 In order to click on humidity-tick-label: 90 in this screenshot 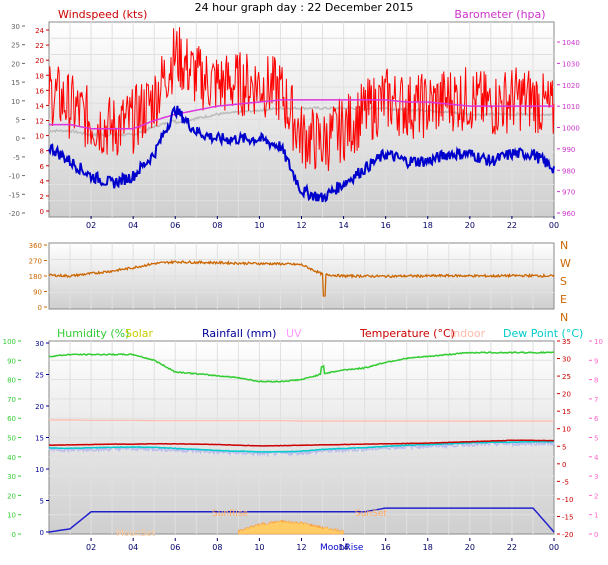, I will do `click(11, 361)`.